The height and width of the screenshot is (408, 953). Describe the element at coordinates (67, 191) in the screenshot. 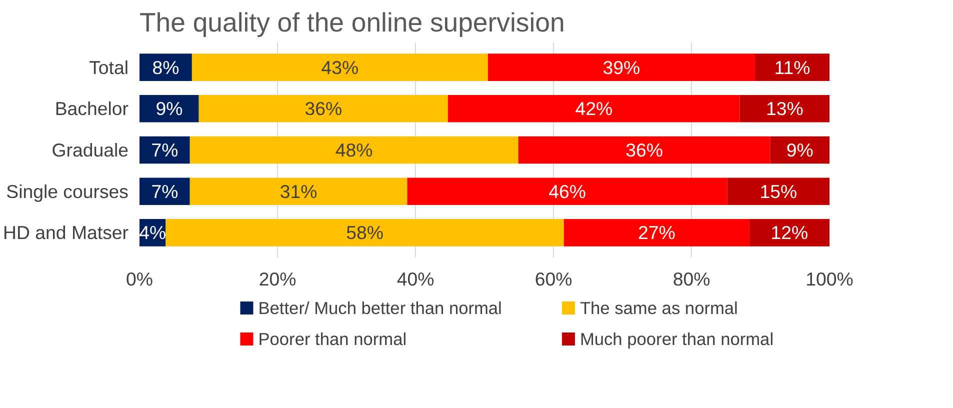

I see `y-tick-label: Single courses` at that location.